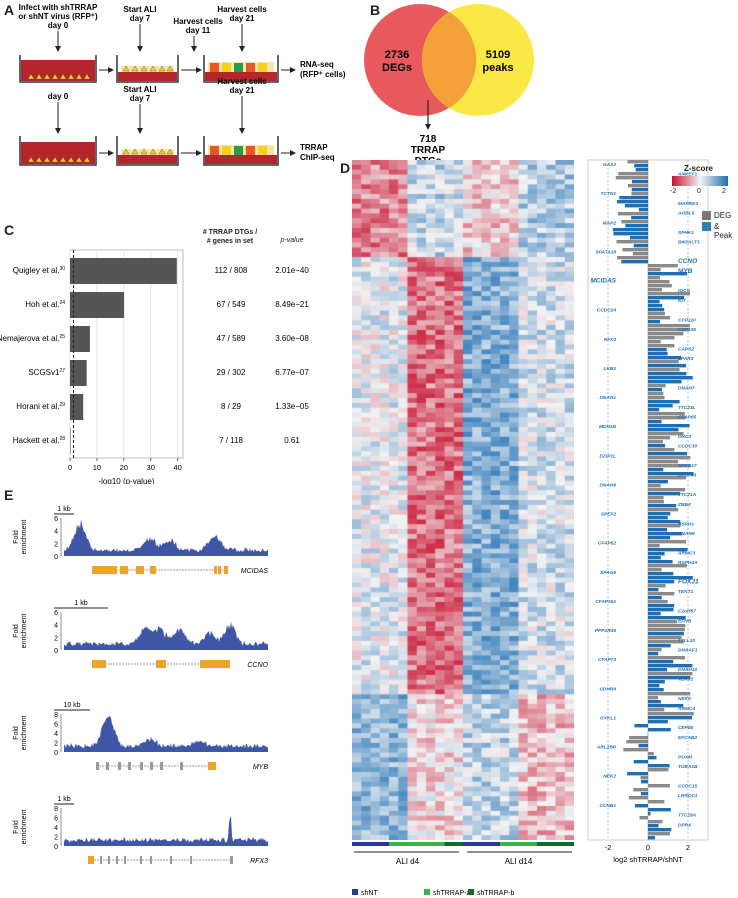 Image resolution: width=738 pixels, height=898 pixels. What do you see at coordinates (688, 582) in the screenshot?
I see `gene-label: FOXJ1` at bounding box center [688, 582].